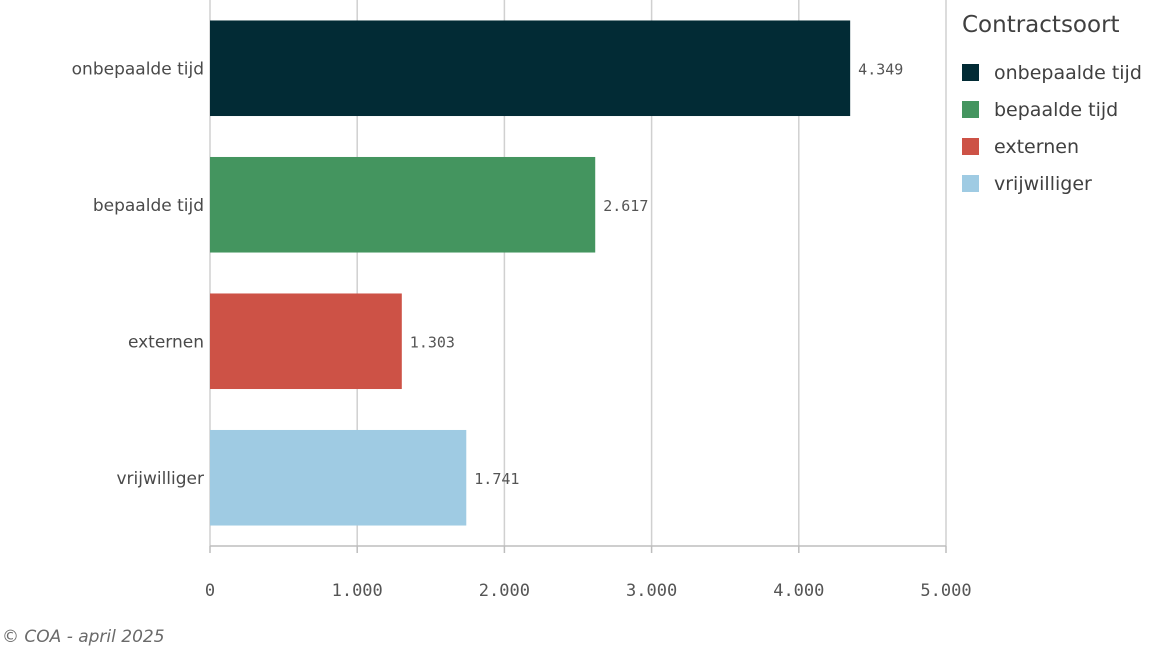  I want to click on category-label: onbepaalde tijd, so click(138, 69).